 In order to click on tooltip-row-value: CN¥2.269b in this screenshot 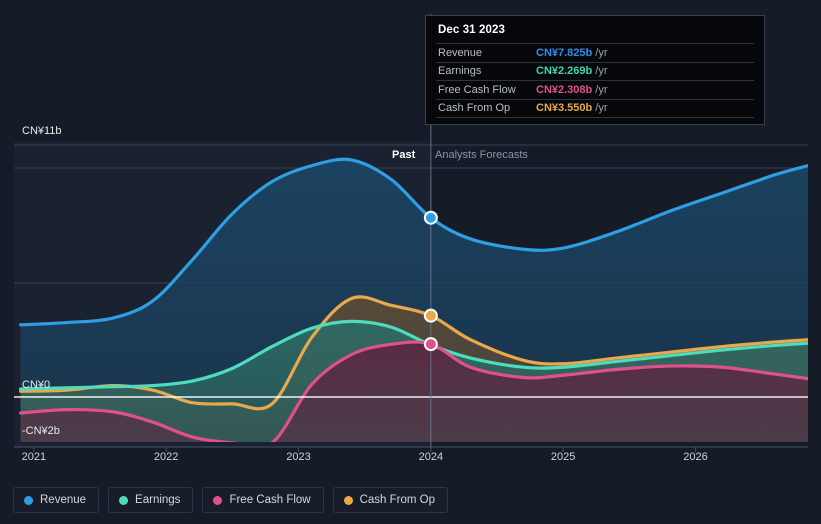, I will do `click(564, 71)`.